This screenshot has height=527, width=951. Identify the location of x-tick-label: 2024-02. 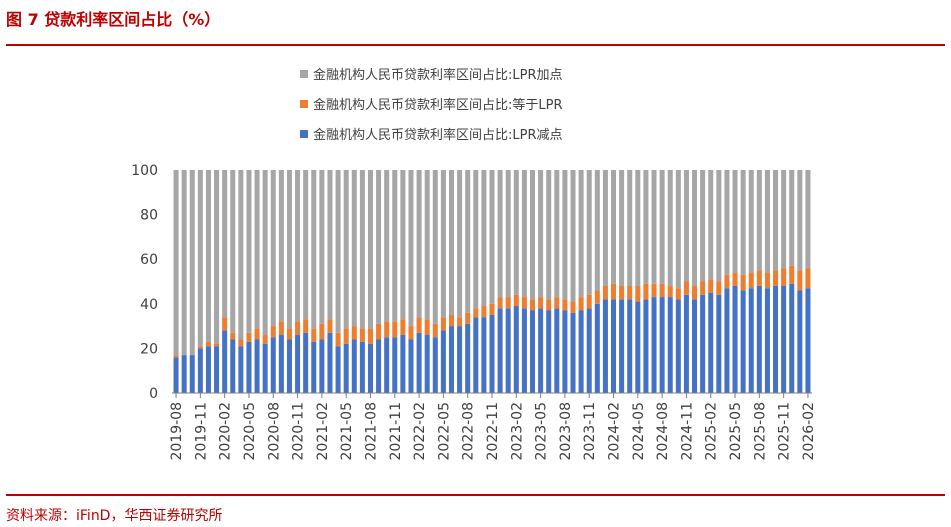
(615, 431).